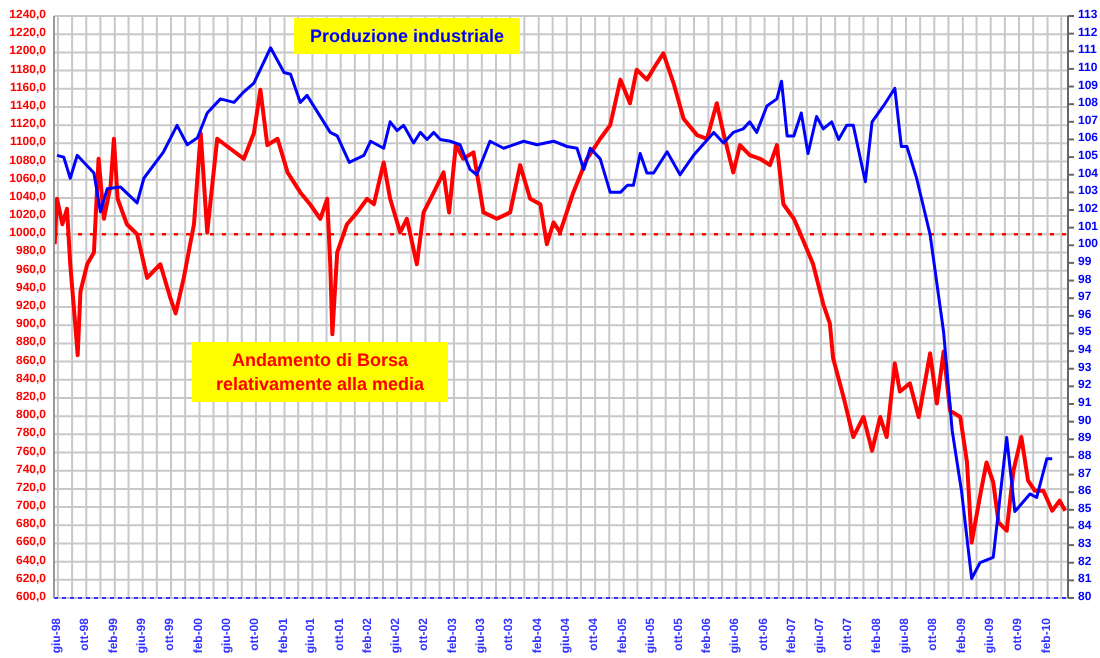  Describe the element at coordinates (320, 372) in the screenshot. I see `text: Andamento di Borsa relativamente alla media` at that location.